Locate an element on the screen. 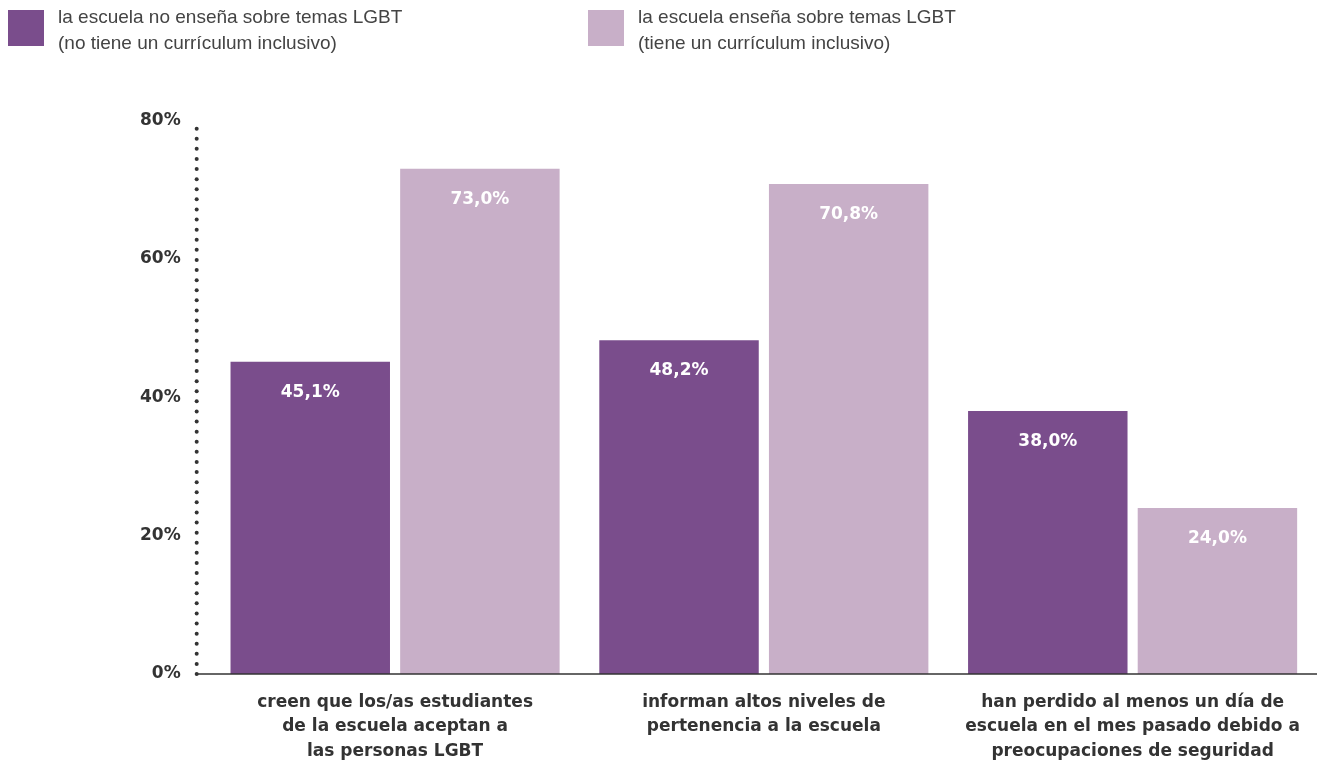 The width and height of the screenshot is (1323, 780). y-tick-label: 40% is located at coordinates (160, 395).